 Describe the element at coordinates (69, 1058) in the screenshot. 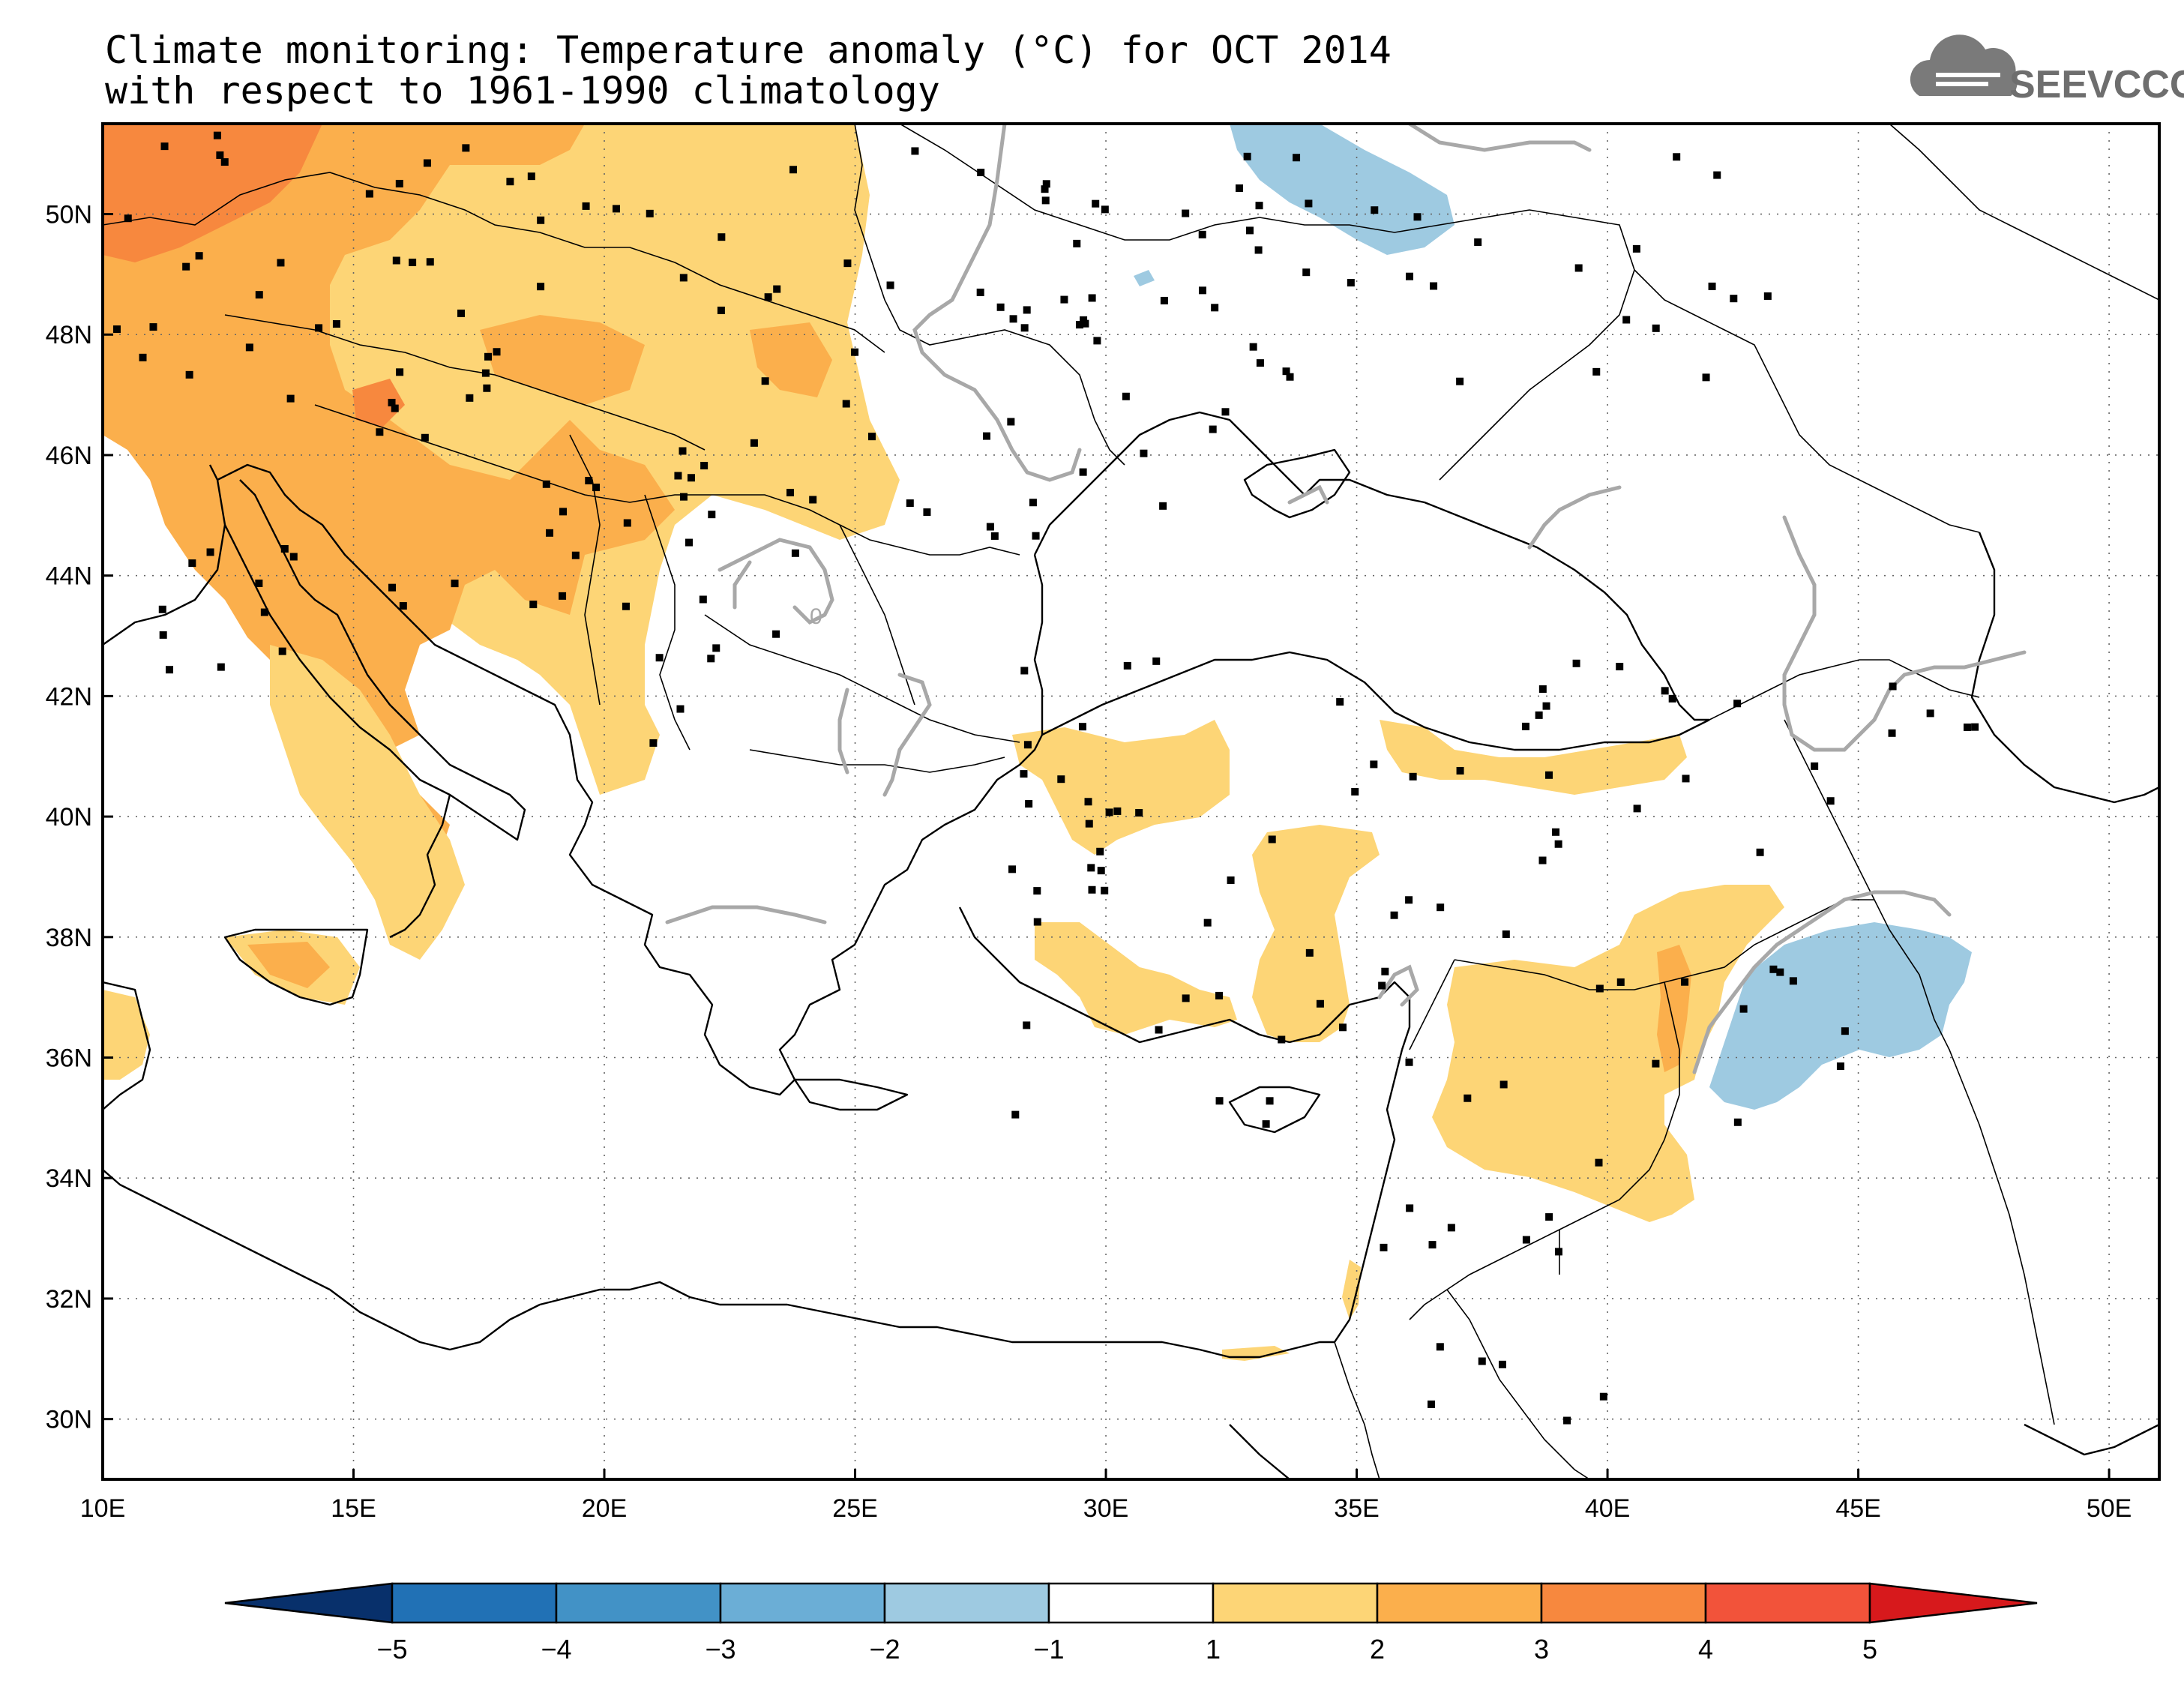

I see `y-tick-label: 36N` at that location.